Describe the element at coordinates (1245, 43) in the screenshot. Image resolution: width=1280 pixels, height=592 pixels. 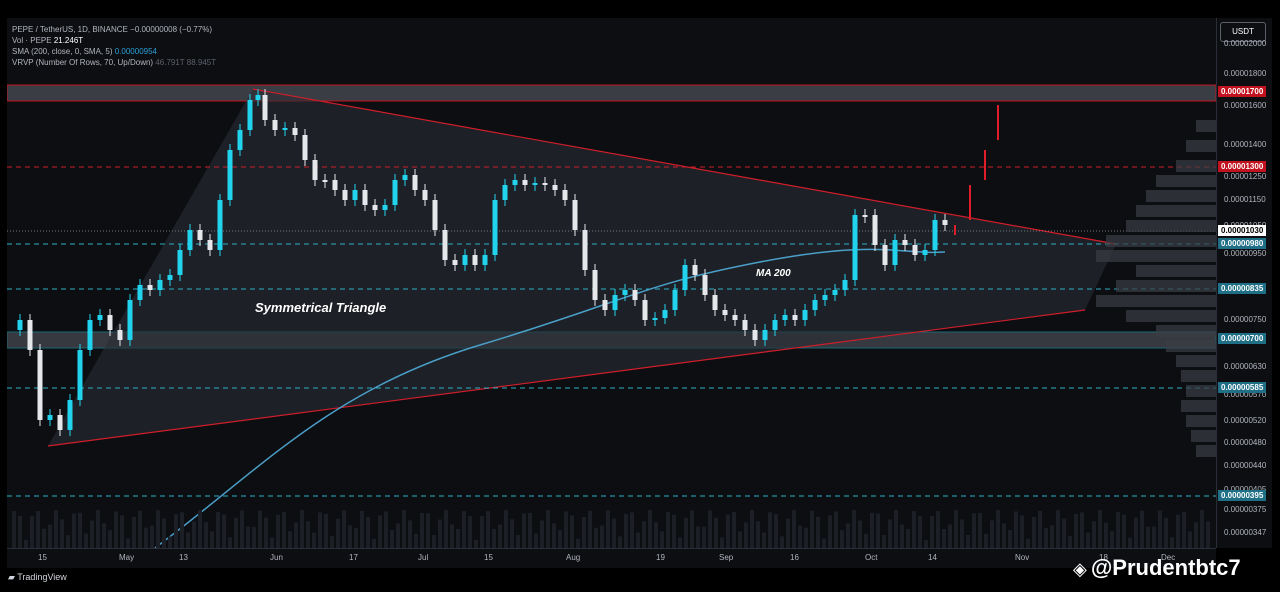
I see `price-tick: 0.00002000` at that location.